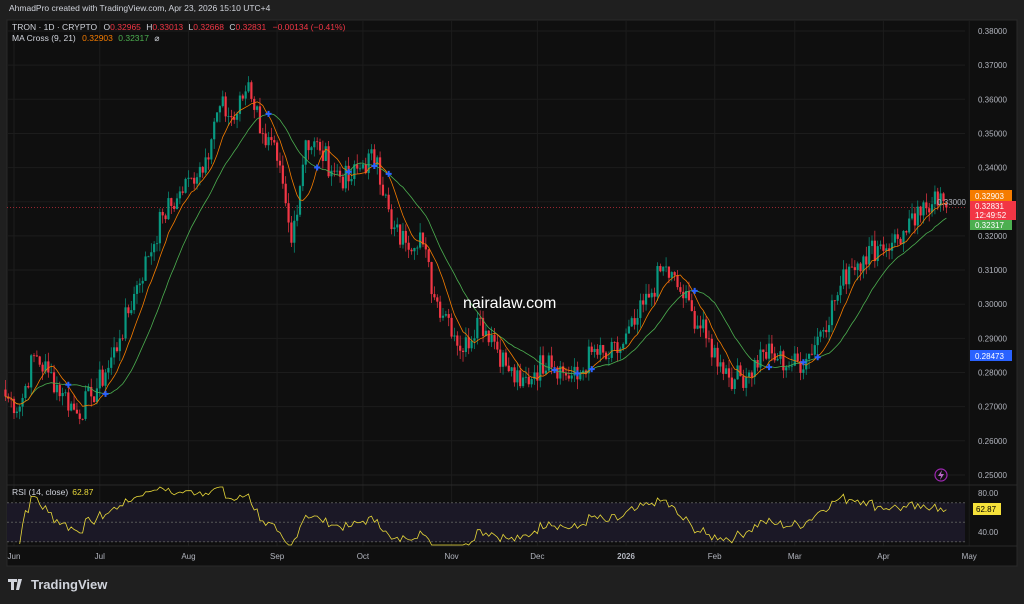  Describe the element at coordinates (989, 225) in the screenshot. I see `svg-text: 0.32317` at that location.